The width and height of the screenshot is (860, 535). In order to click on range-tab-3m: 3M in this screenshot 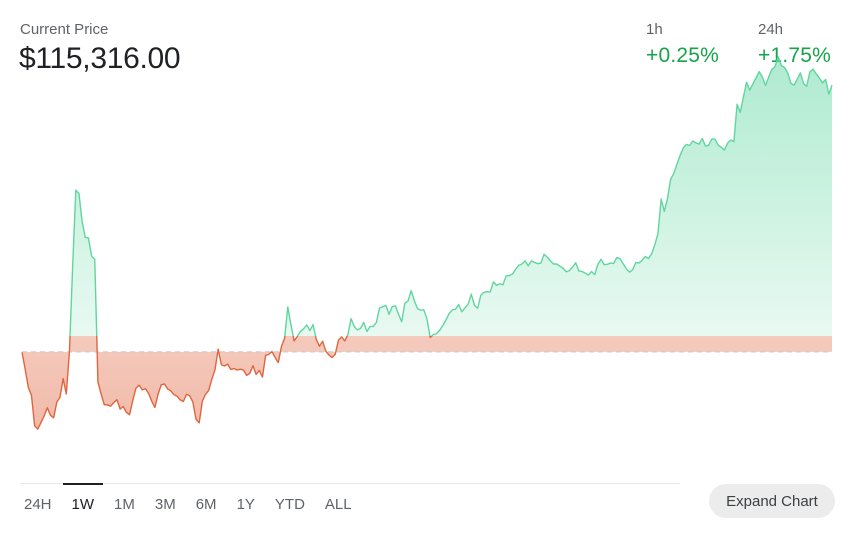, I will do `click(165, 504)`.